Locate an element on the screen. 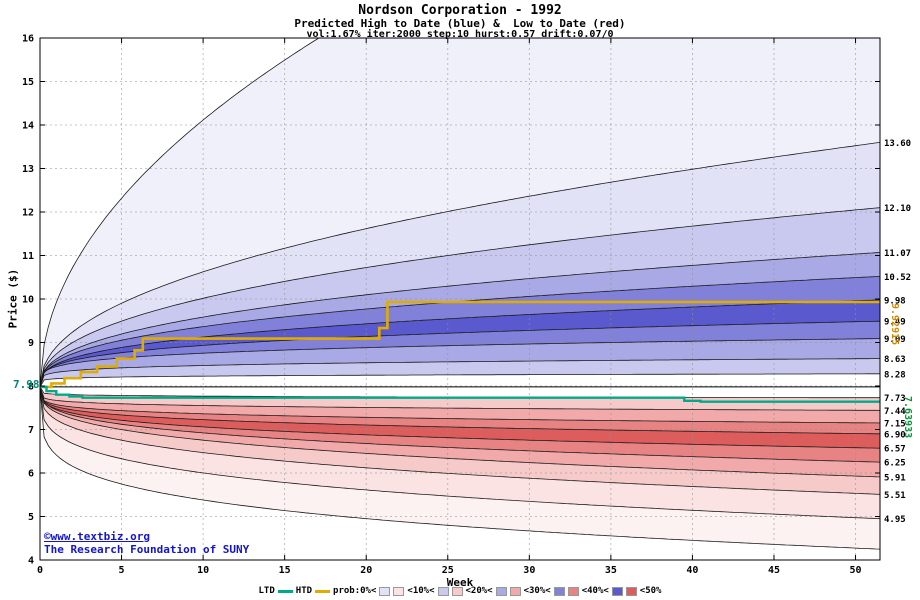  x-tick-label: 10 is located at coordinates (203, 570).